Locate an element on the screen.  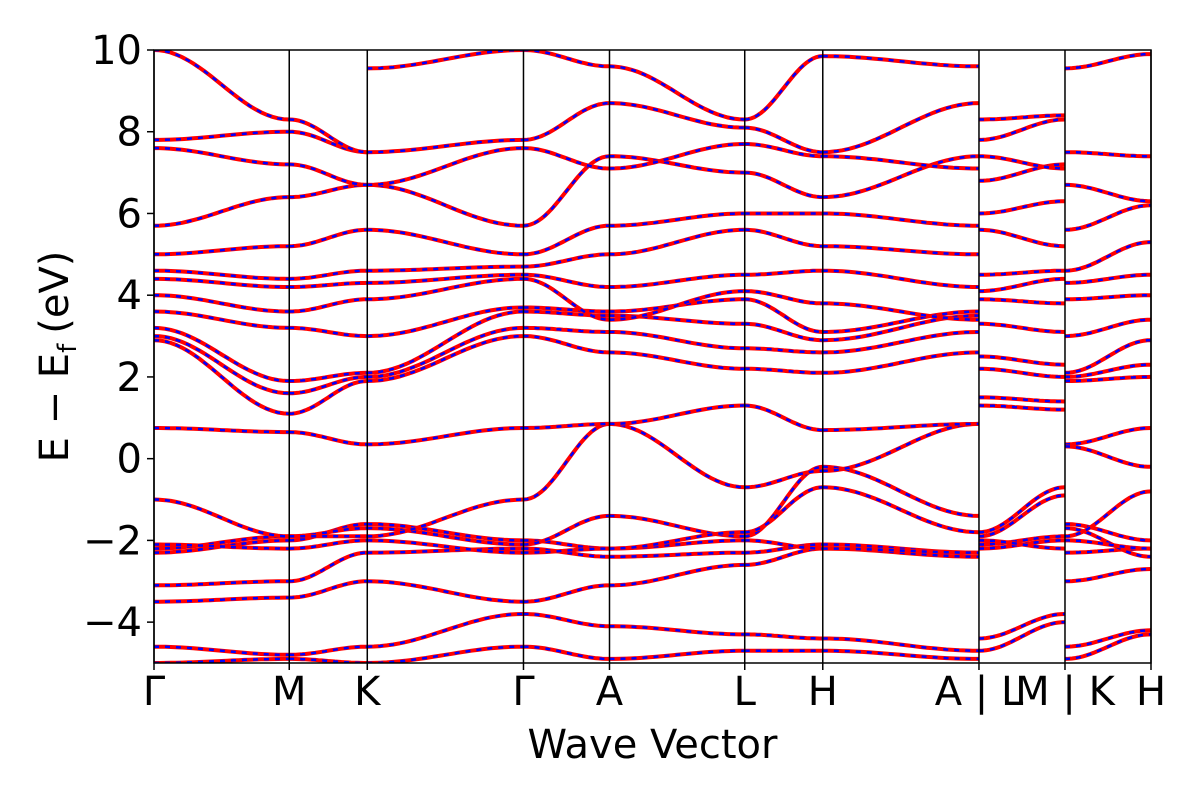
x-tick-label: M | K is located at coordinates (1065, 692).